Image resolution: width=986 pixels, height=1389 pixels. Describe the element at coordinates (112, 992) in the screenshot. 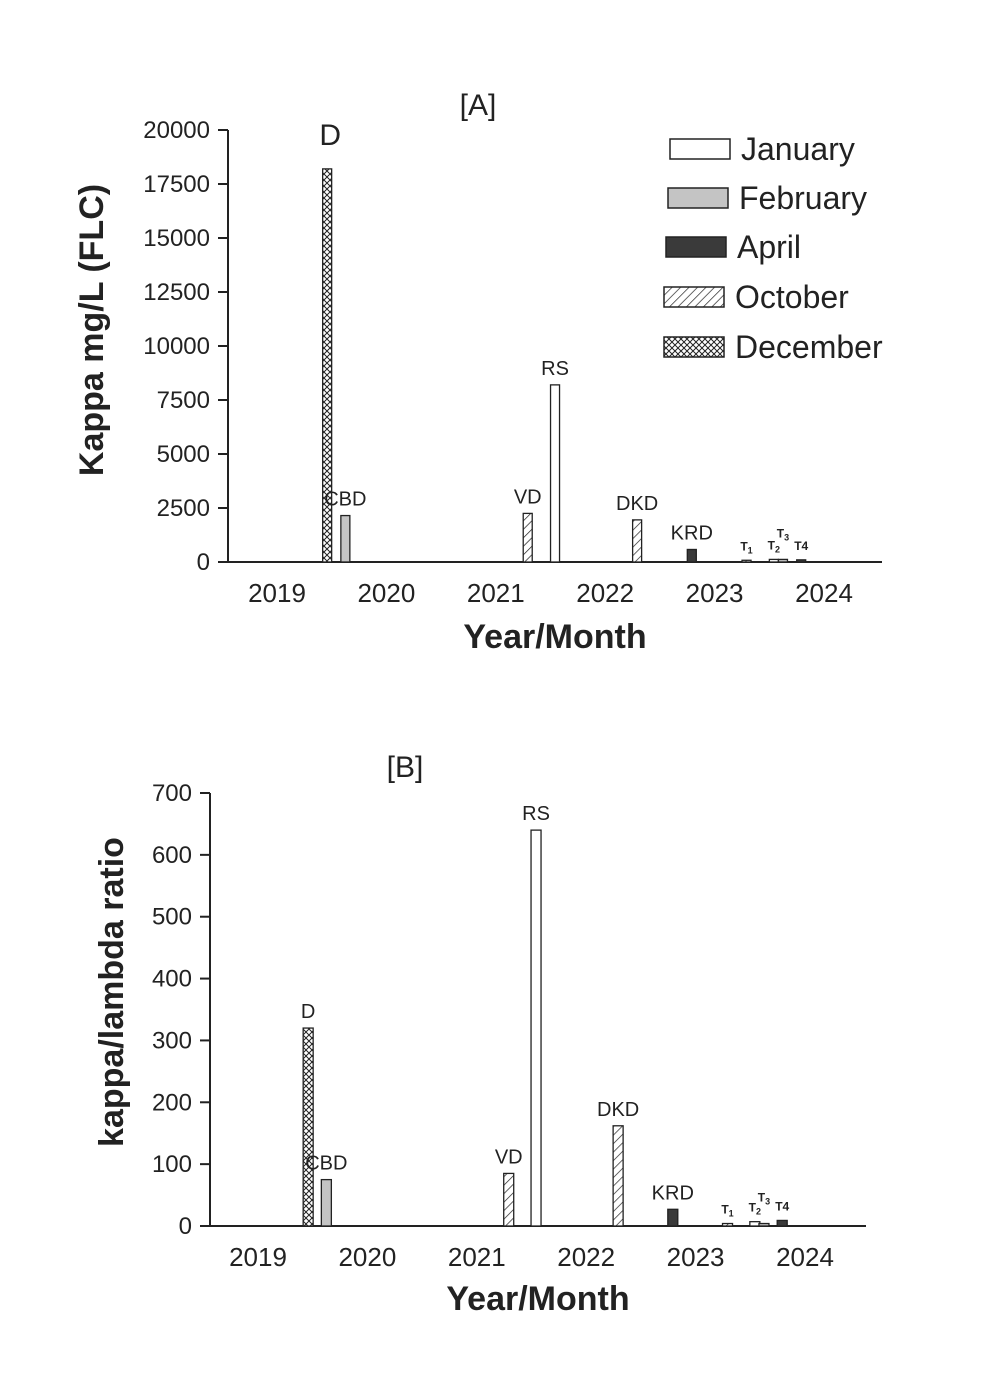

I see `panel-b-y-axis-title: kappa/lambda ratio` at that location.